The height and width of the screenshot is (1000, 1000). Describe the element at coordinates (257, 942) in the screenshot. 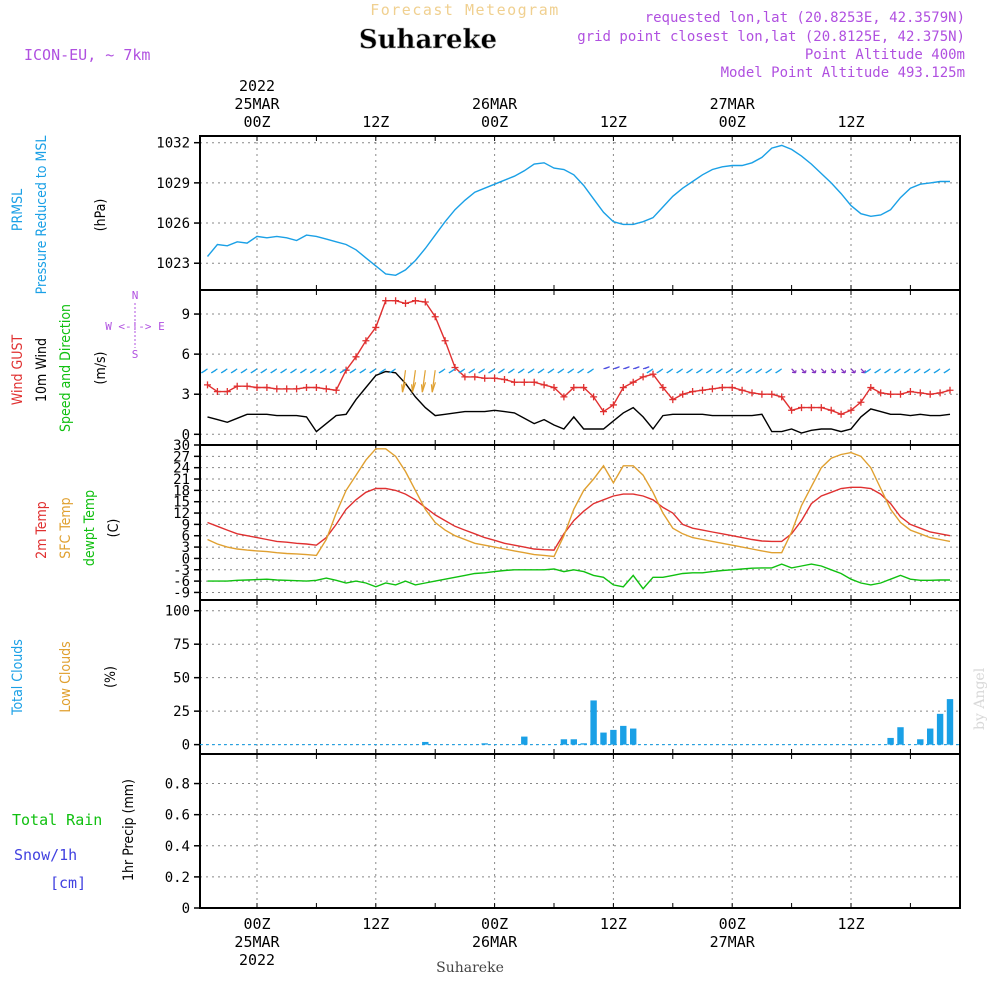

I see `bottom-time-label: 25MAR` at that location.